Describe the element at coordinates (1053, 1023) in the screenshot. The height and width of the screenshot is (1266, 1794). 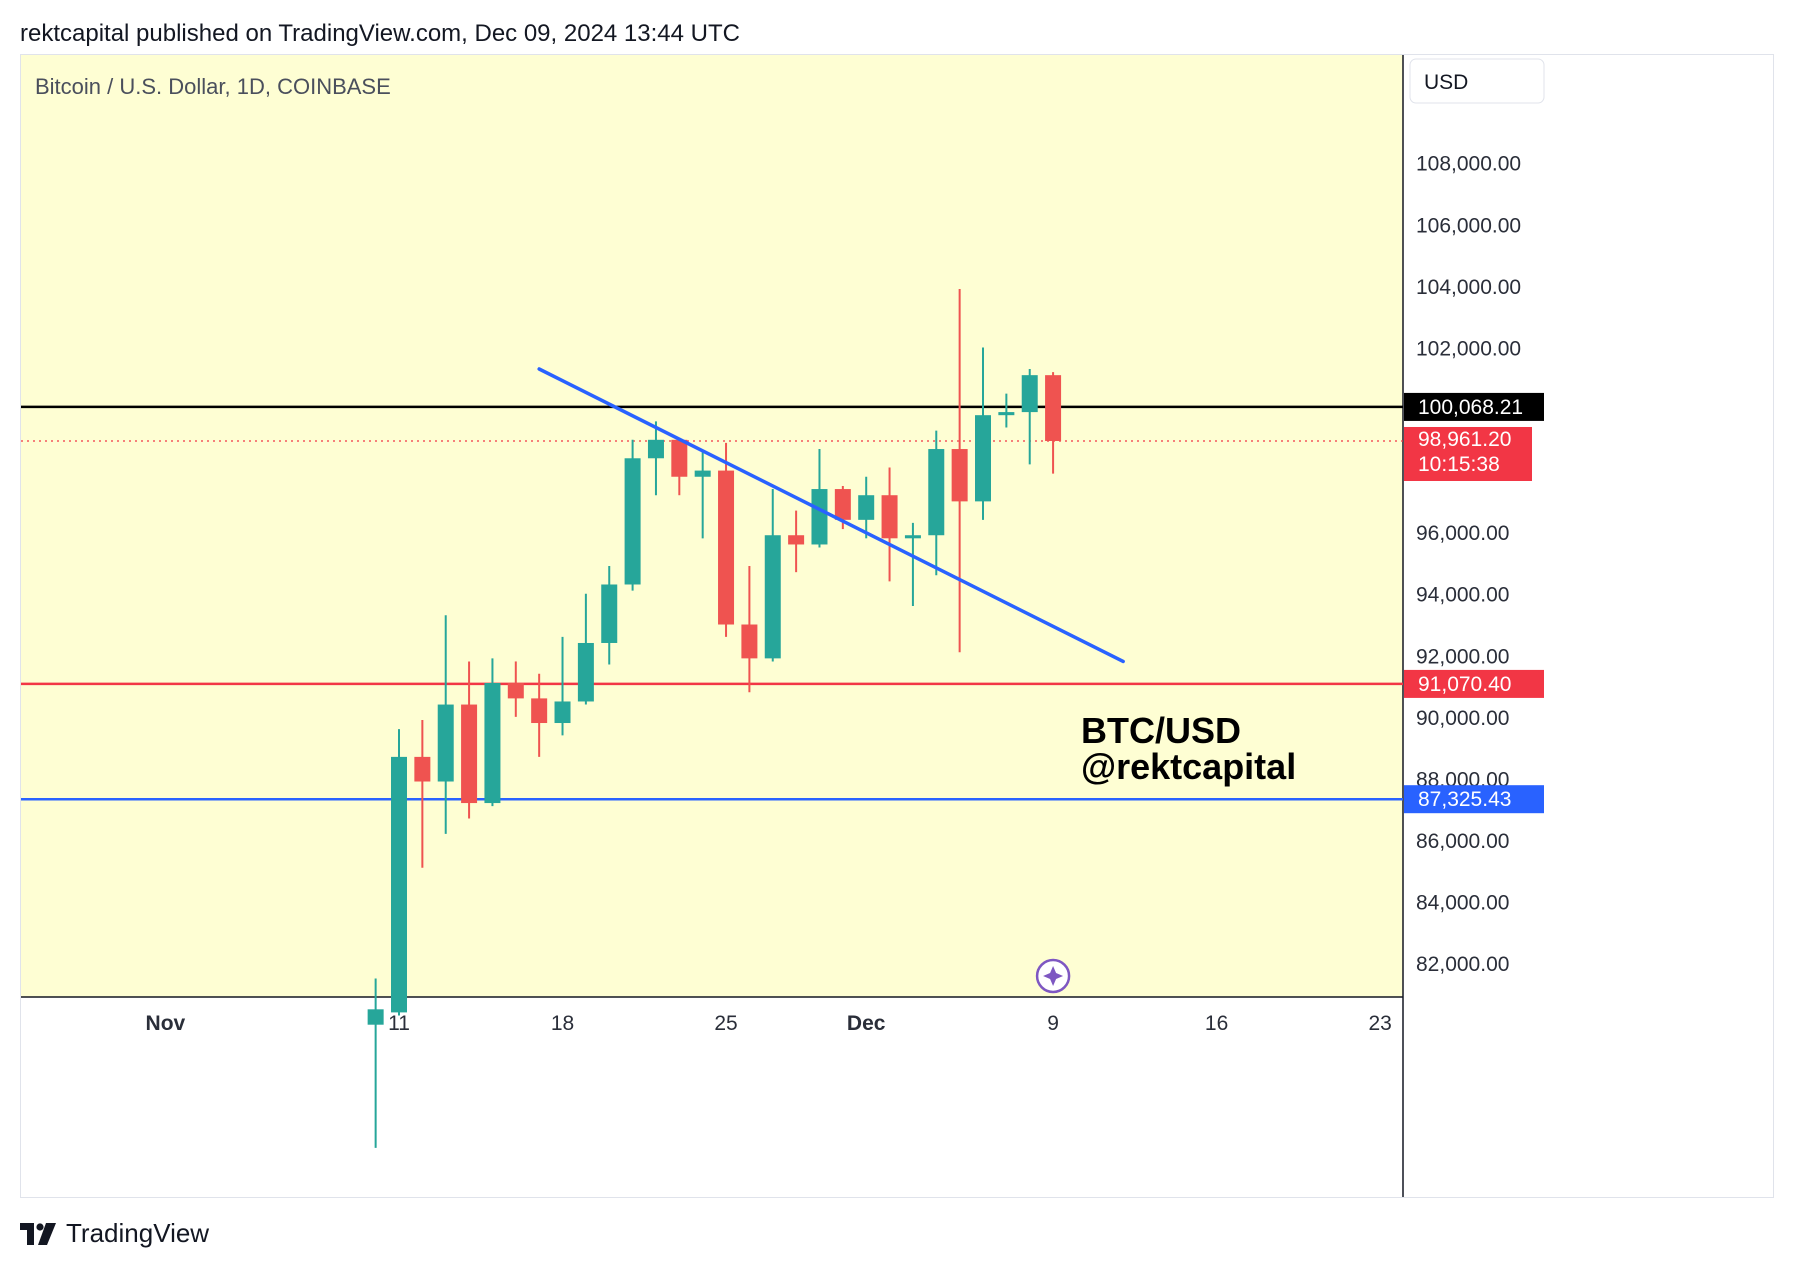
I see `x-tick-label: 9` at that location.